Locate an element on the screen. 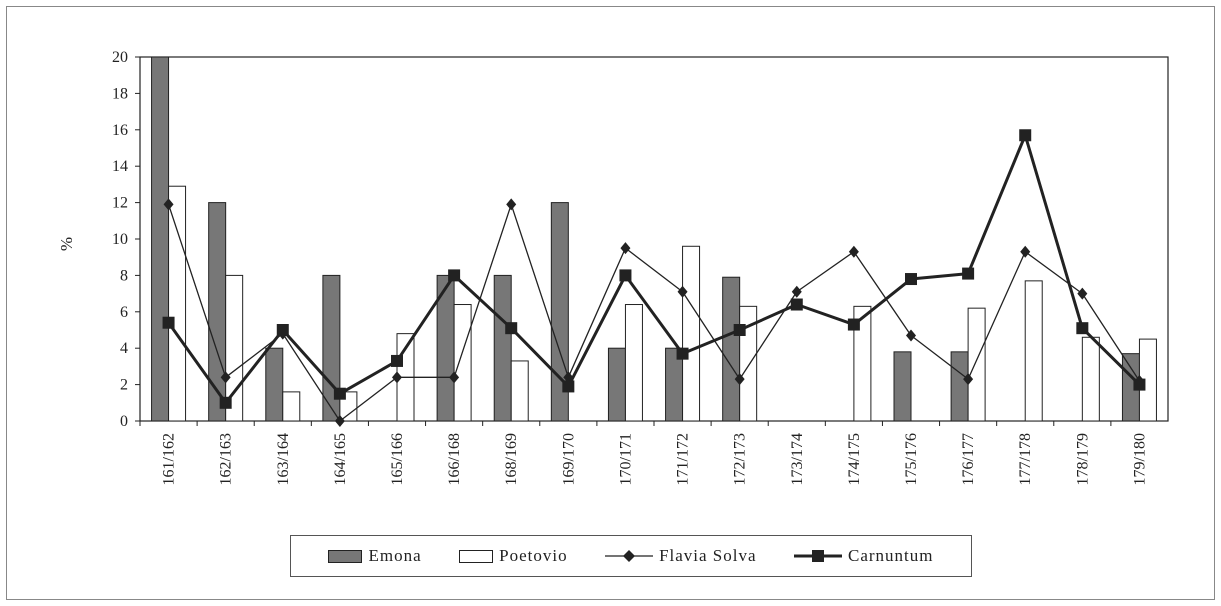 Image resolution: width=1221 pixels, height=606 pixels. x-tick-label: 179/180 is located at coordinates (1139, 459).